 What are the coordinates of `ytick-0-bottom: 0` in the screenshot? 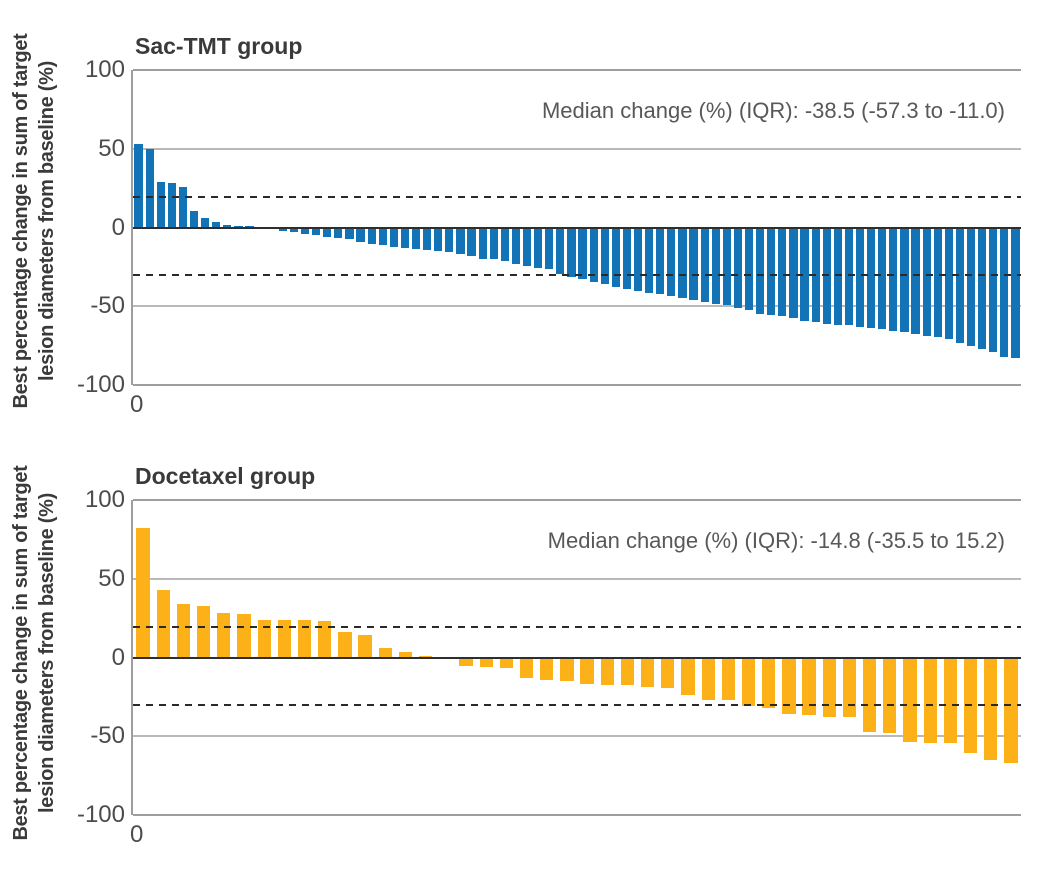 It's located at (118, 657).